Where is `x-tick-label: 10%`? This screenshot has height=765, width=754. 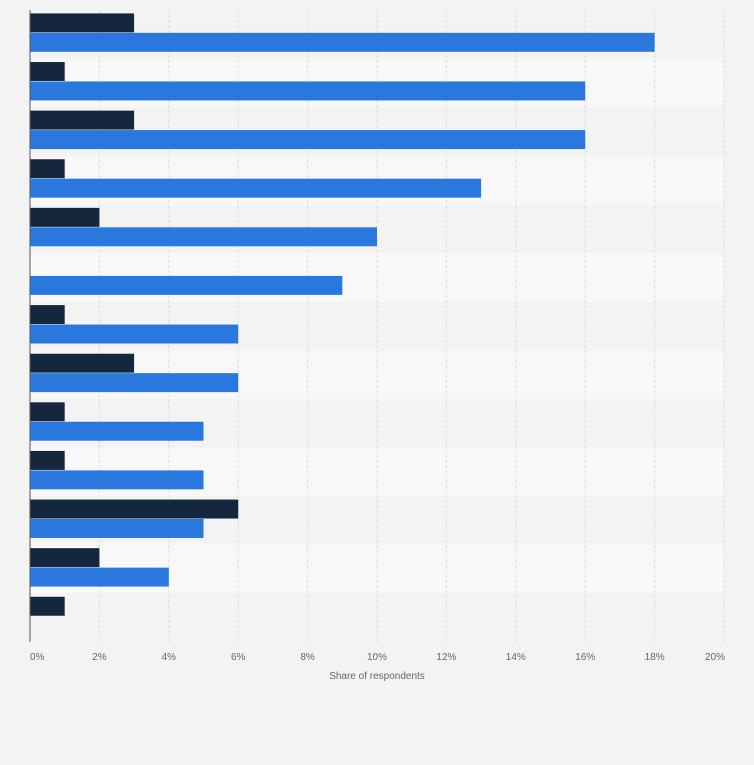 x-tick-label: 10% is located at coordinates (377, 657).